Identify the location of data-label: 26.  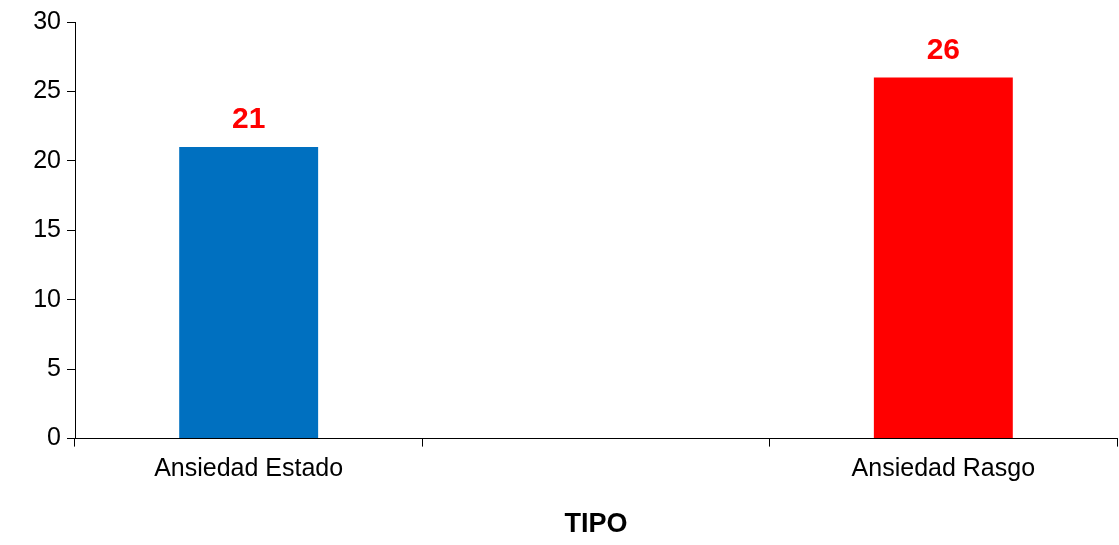
(943, 48).